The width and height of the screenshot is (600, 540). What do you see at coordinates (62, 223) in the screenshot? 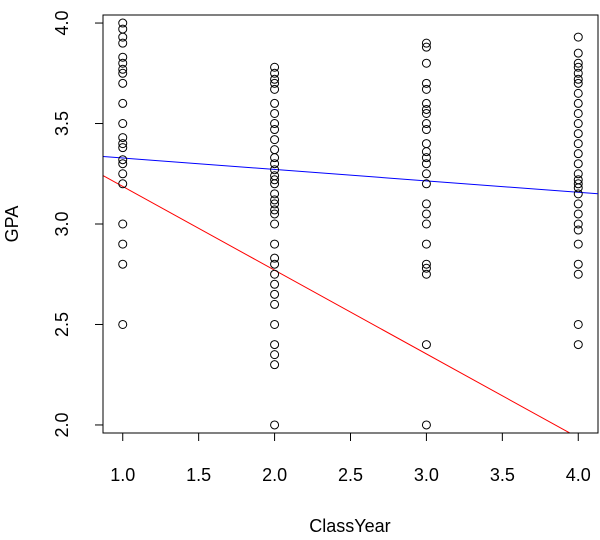
I see `y-tick-label: 3.0` at bounding box center [62, 223].